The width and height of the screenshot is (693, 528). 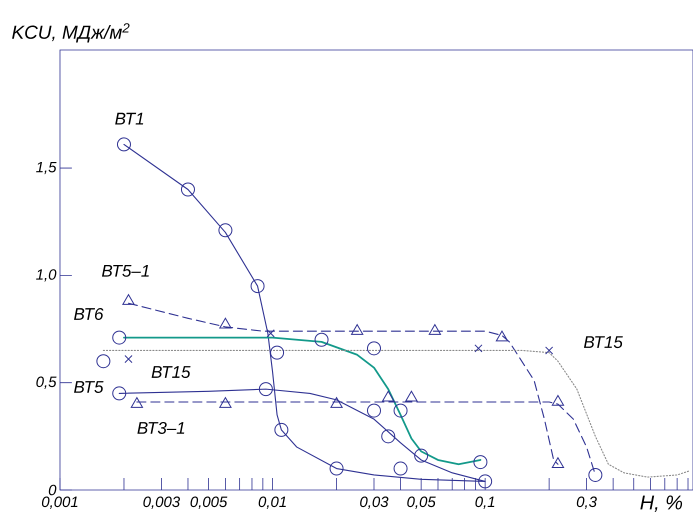 What do you see at coordinates (421, 502) in the screenshot?
I see `x-tick-label: 0,05` at bounding box center [421, 502].